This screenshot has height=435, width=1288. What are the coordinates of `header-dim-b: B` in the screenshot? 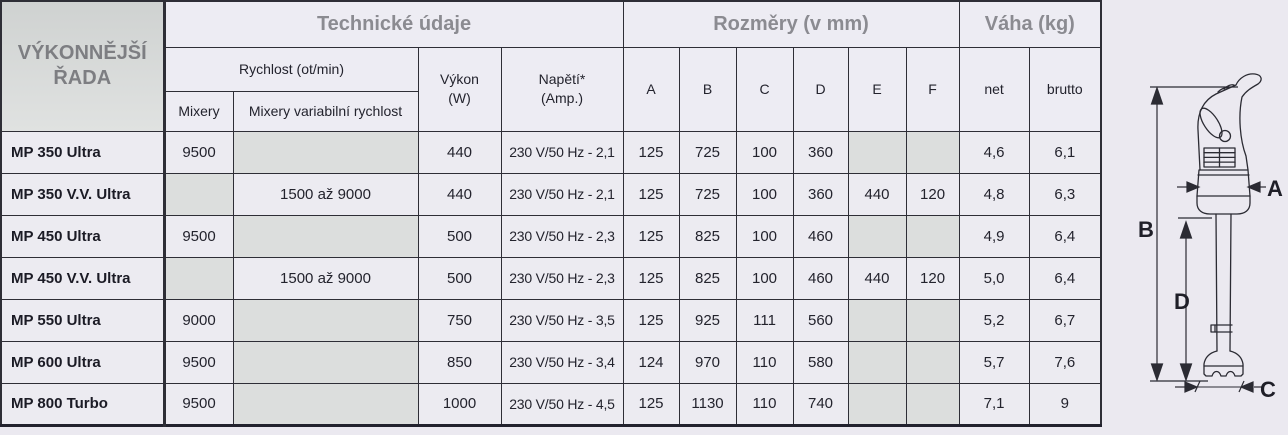 It's located at (707, 89).